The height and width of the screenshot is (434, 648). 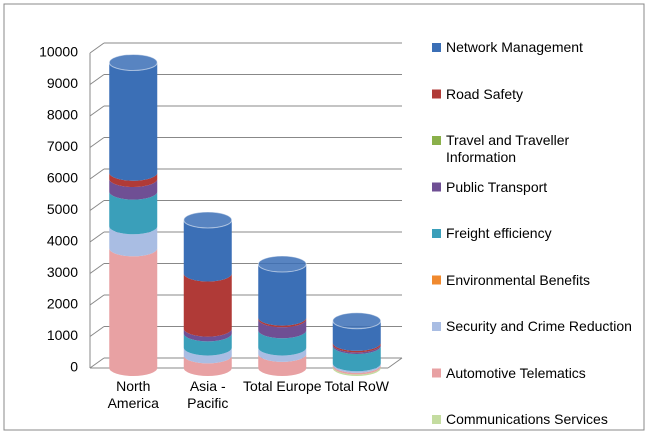 I want to click on legend-label: Network Management, so click(x=514, y=47).